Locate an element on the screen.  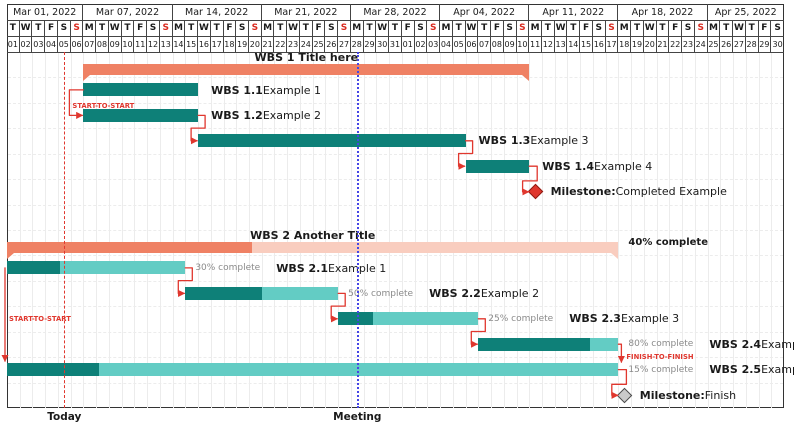
task-label: 25% complete WBS 2.3 Example 3 is located at coordinates (583, 318).